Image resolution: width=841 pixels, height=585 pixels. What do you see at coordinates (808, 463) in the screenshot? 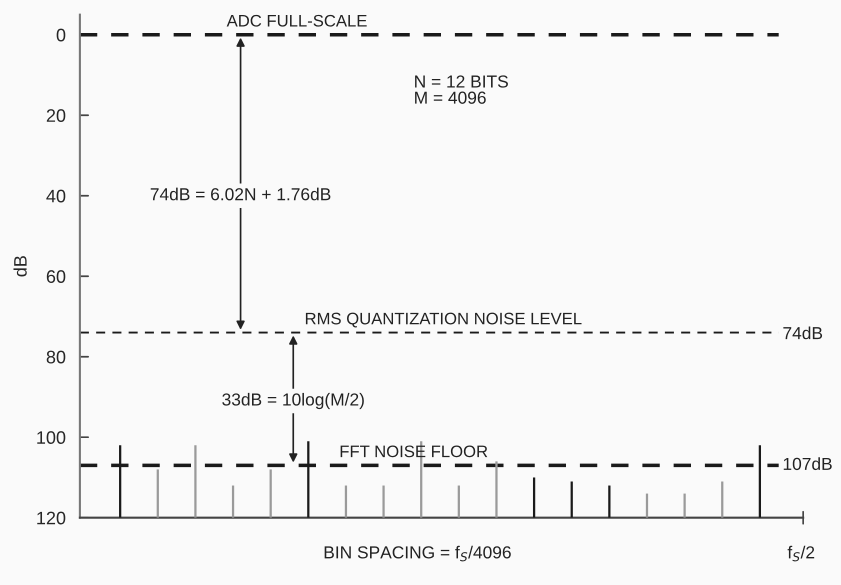
I see `text: 107dB` at bounding box center [808, 463].